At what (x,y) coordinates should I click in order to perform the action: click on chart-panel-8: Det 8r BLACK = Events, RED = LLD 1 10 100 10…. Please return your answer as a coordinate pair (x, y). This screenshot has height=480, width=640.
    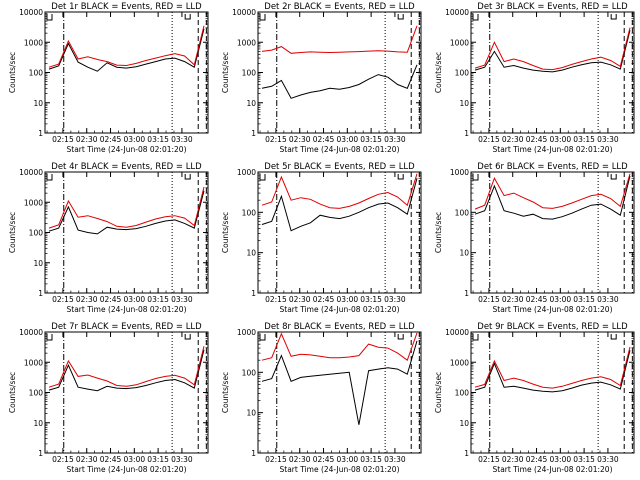
    Looking at the image, I should click on (321, 398).